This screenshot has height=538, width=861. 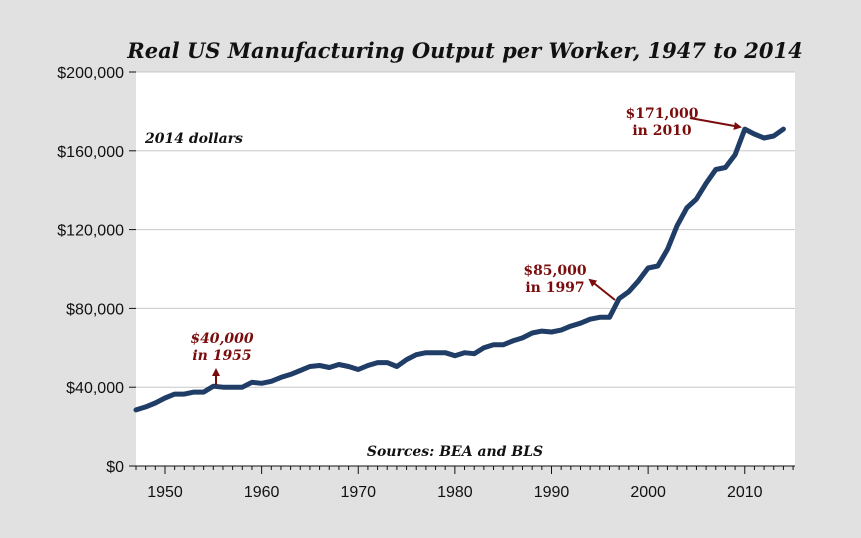 What do you see at coordinates (465, 483) in the screenshot?
I see `x-axis: 1950 1960 1970 1980 1990 2000 2010` at bounding box center [465, 483].